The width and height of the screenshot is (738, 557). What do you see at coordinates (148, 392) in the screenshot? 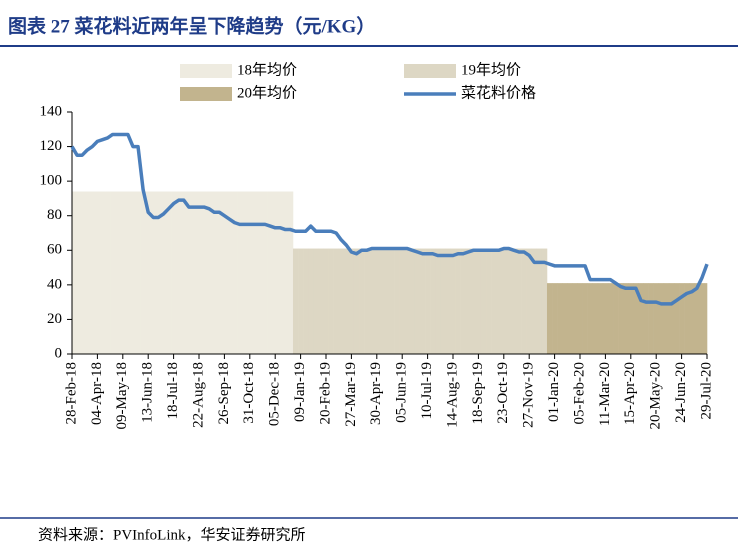
I see `x-tick-label: 13-Jun-18` at bounding box center [148, 392].